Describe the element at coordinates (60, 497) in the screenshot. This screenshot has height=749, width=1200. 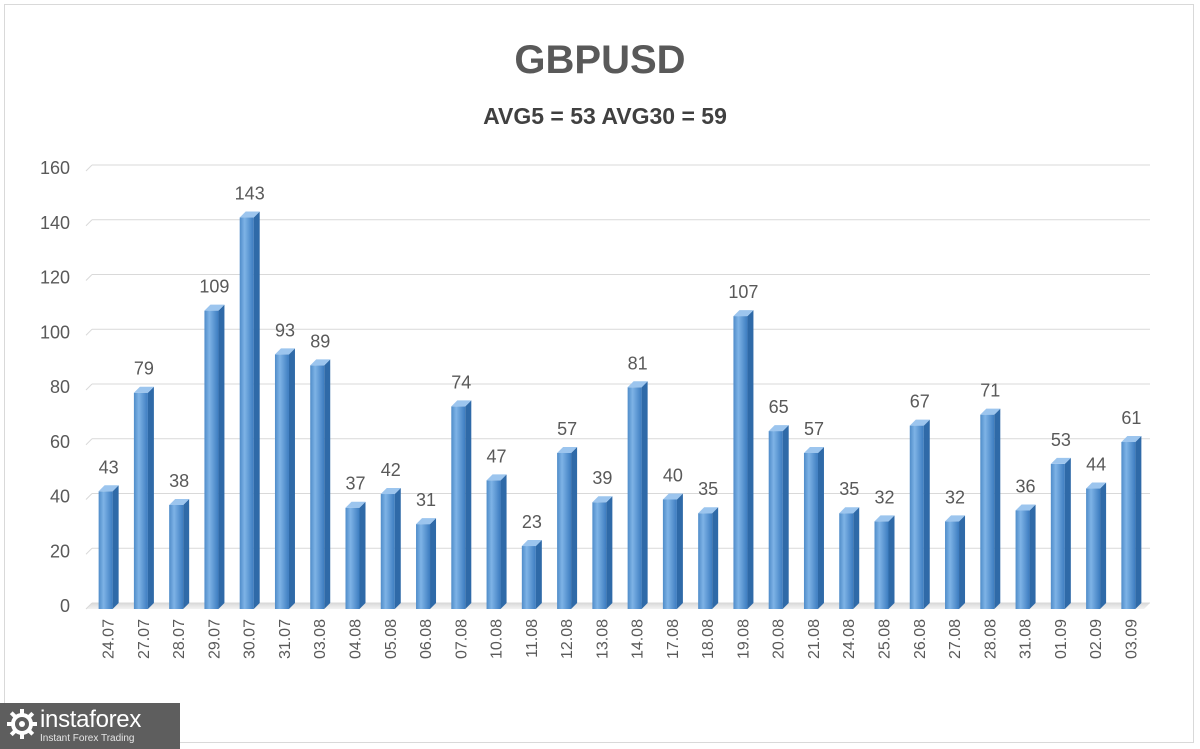
I see `y-tick-label: 40` at that location.